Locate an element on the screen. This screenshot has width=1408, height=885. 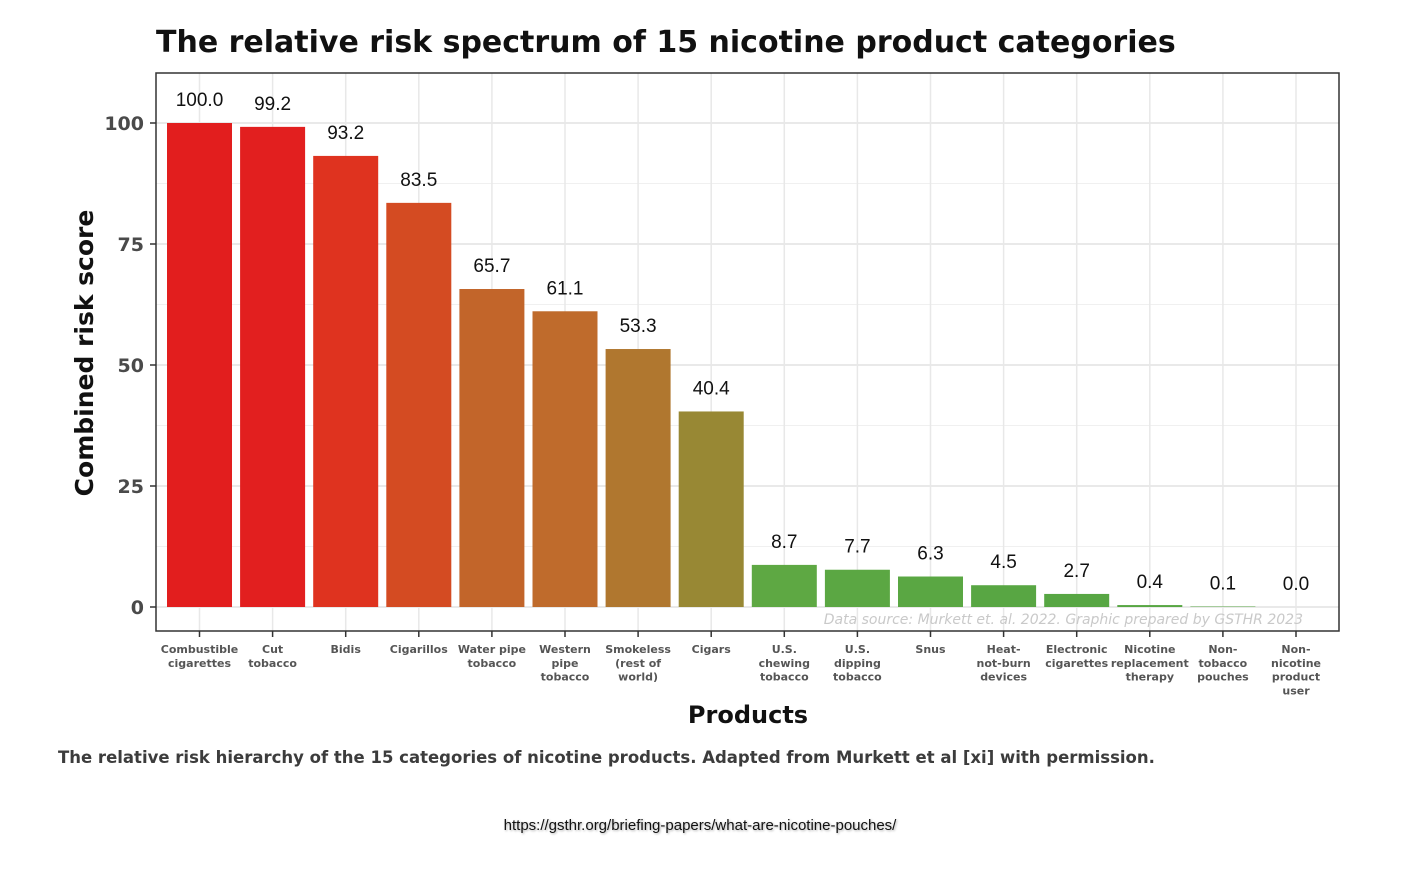
x-tick-label-line: pipe is located at coordinates (565, 663).